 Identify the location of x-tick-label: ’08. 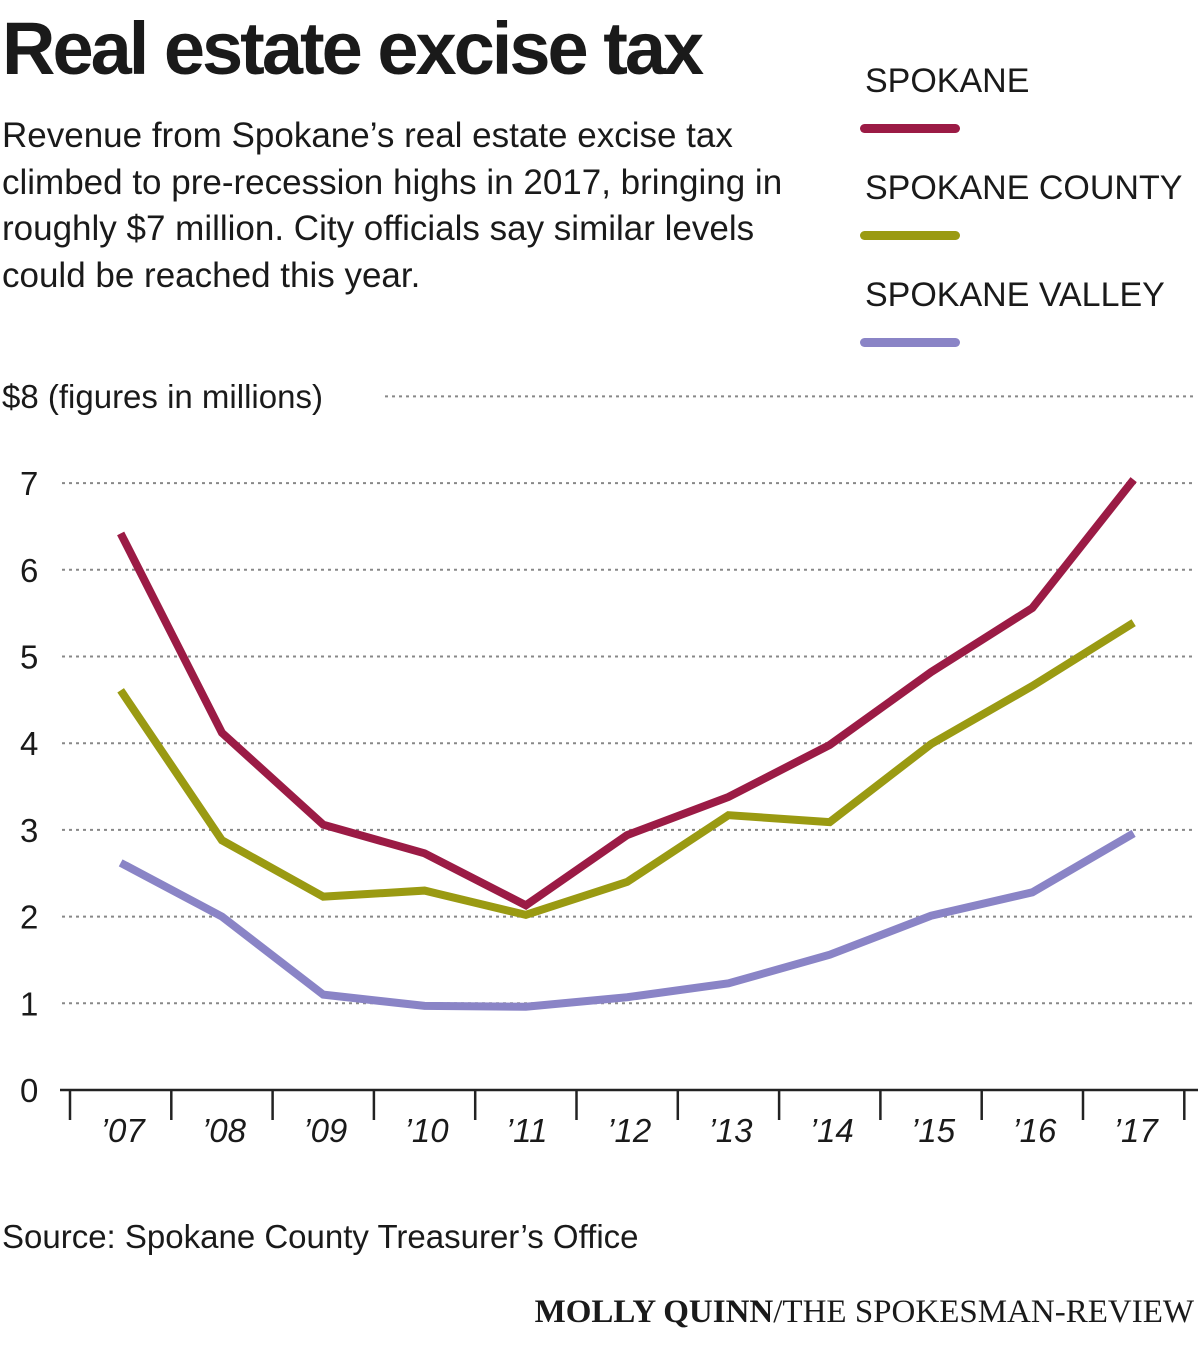
(224, 1130).